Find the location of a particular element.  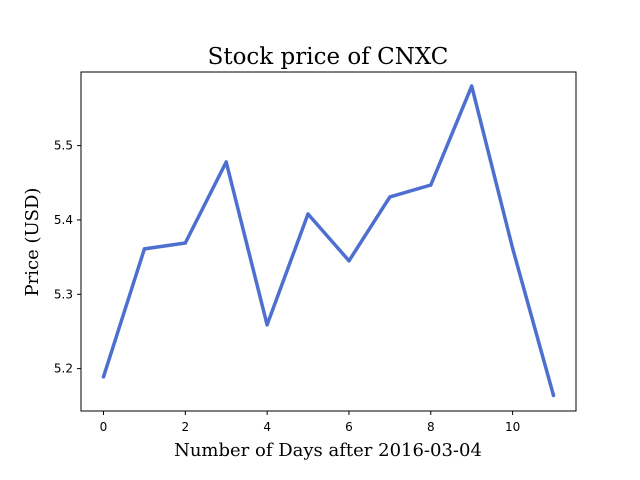

x-tick-label: 4 is located at coordinates (267, 427).